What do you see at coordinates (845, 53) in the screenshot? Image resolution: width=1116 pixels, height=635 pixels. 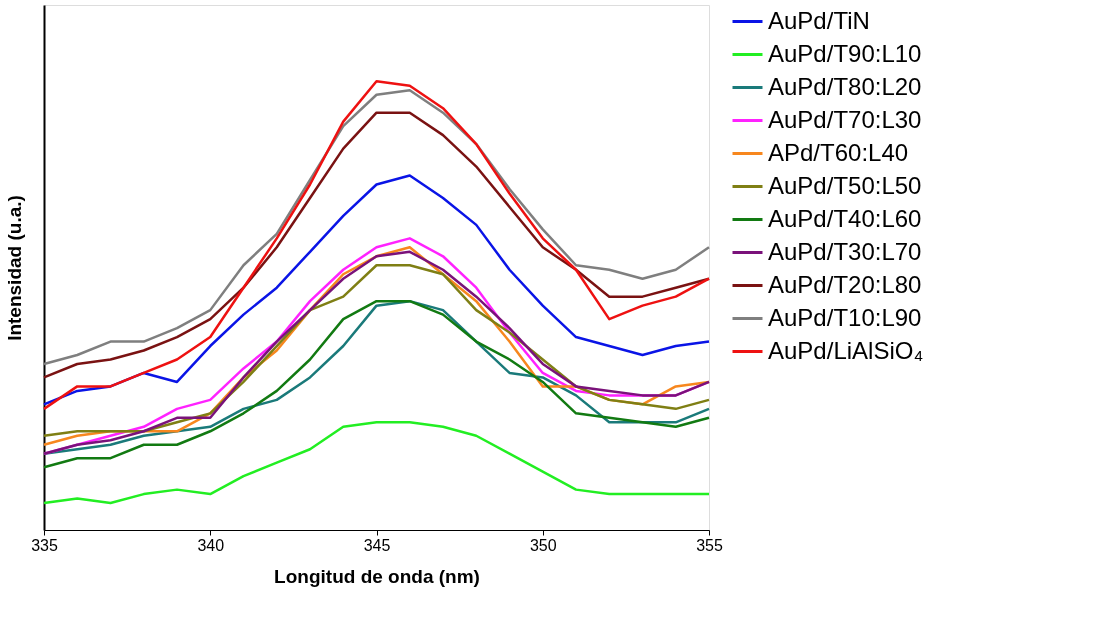 I see `legend-label: AuPd/T90:L10` at bounding box center [845, 53].